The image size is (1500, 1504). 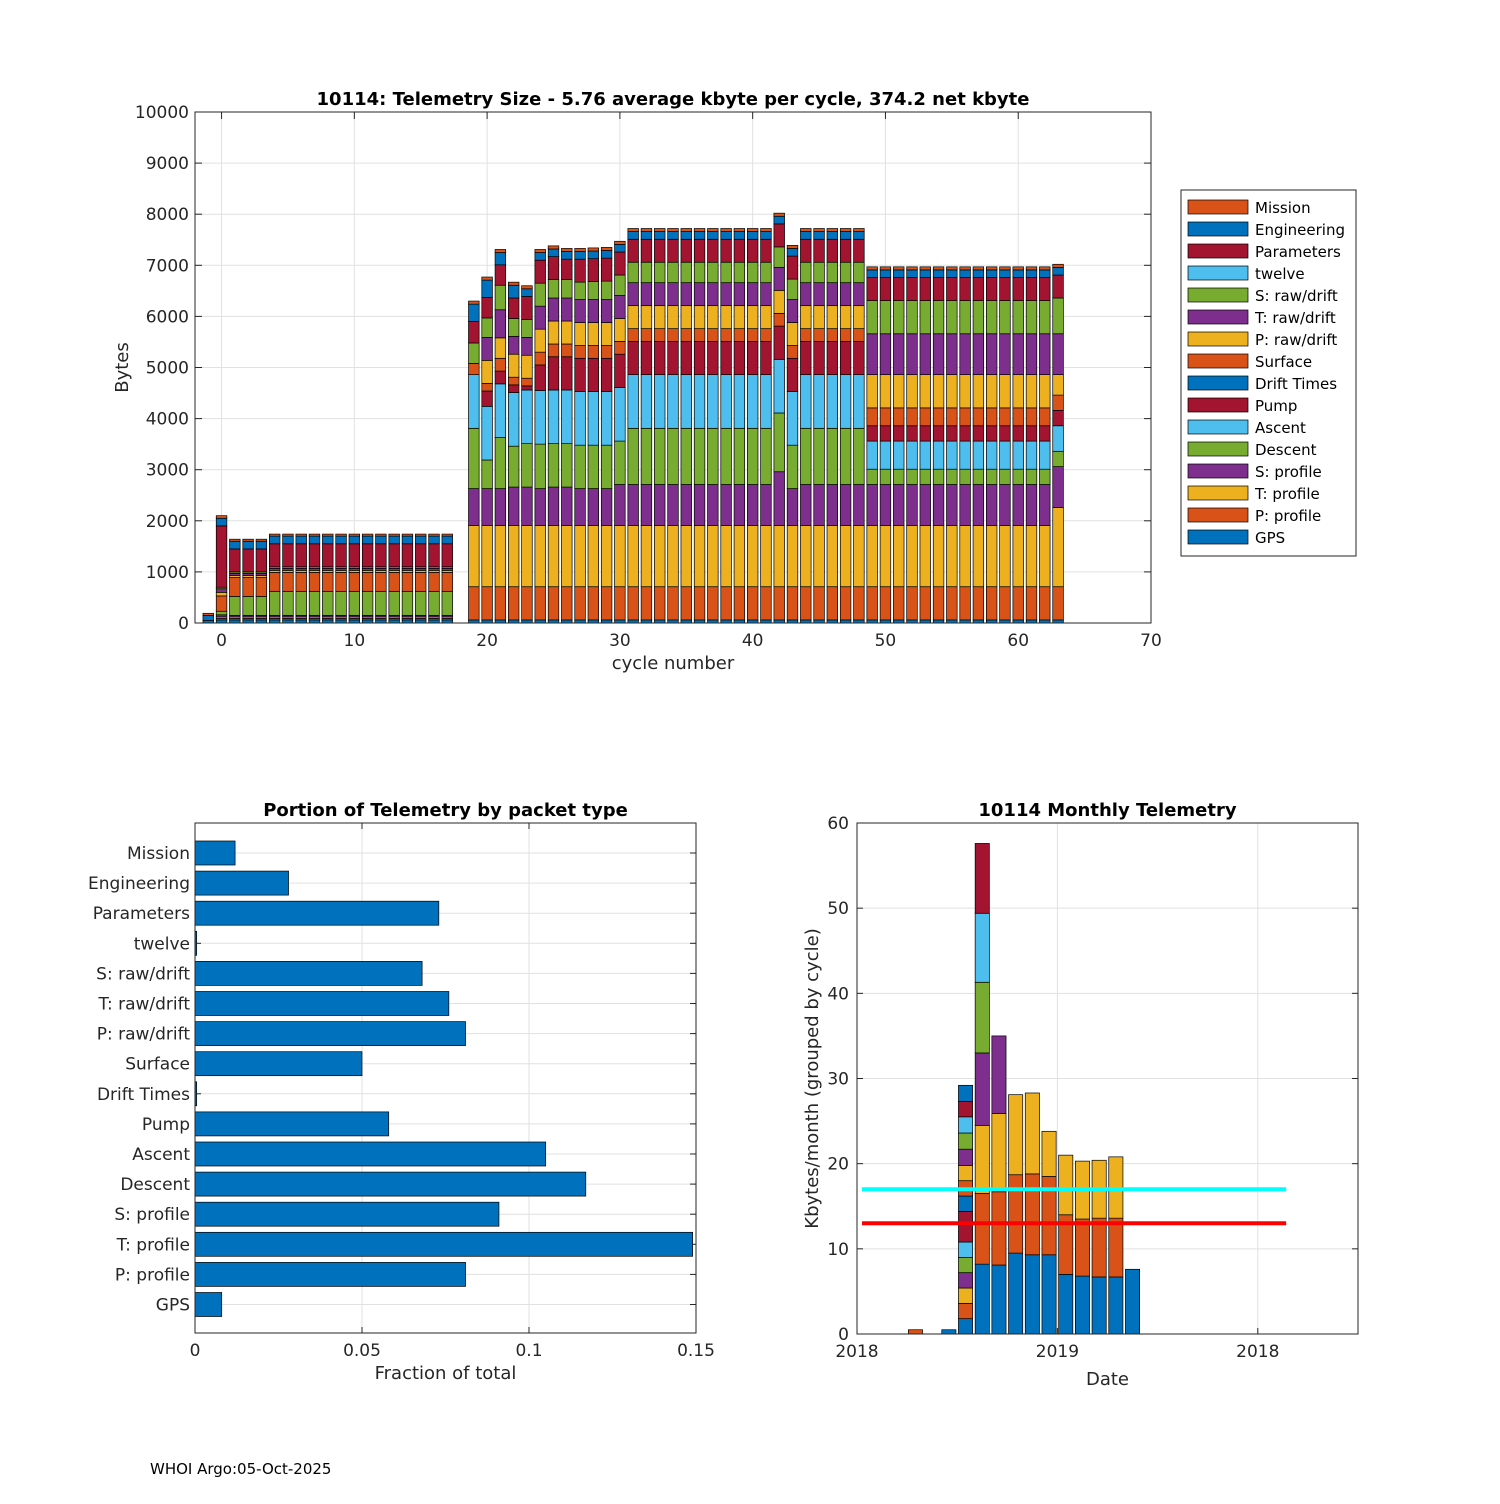 I want to click on y-tick-label: 60, so click(x=838, y=824).